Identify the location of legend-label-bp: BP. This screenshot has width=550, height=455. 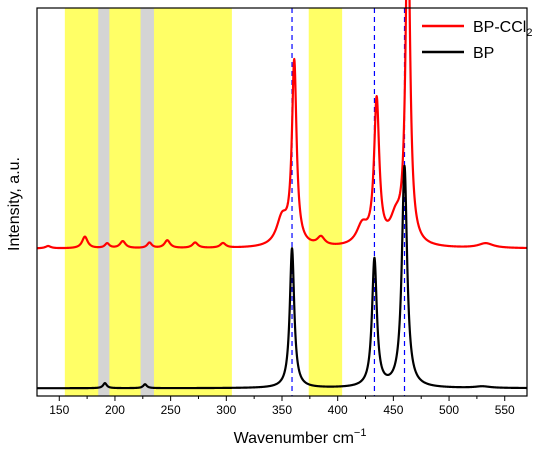
(483, 53).